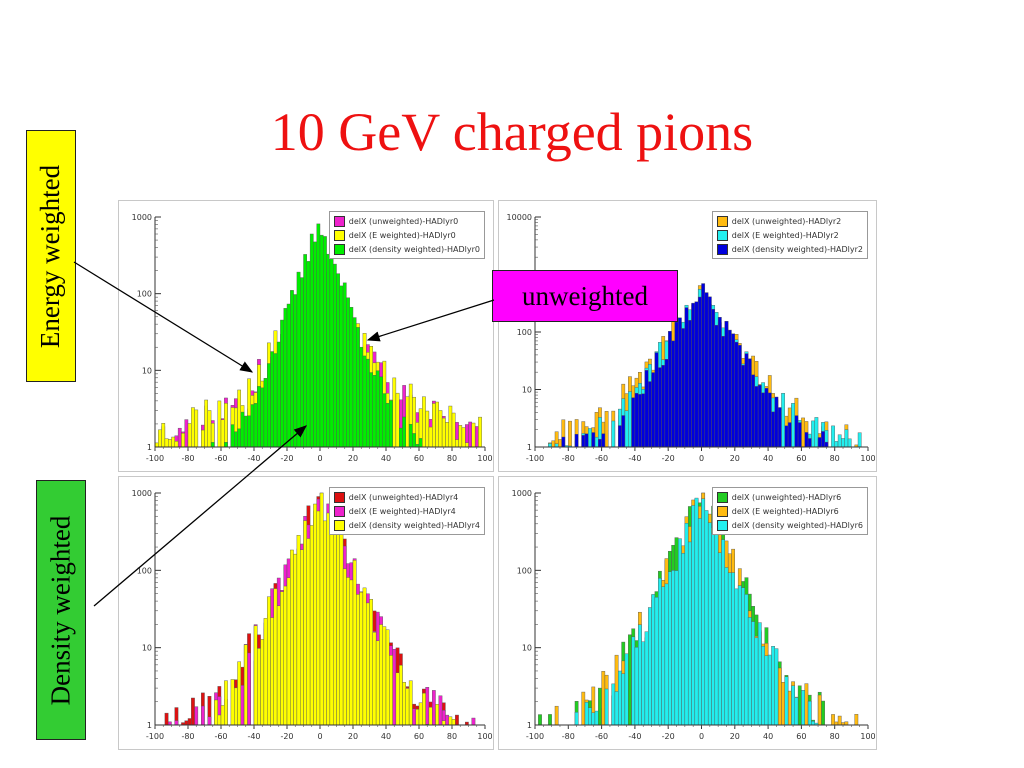  What do you see at coordinates (403, 221) in the screenshot?
I see `legend-label: delX (unweighted)-HADlyr0` at bounding box center [403, 221].